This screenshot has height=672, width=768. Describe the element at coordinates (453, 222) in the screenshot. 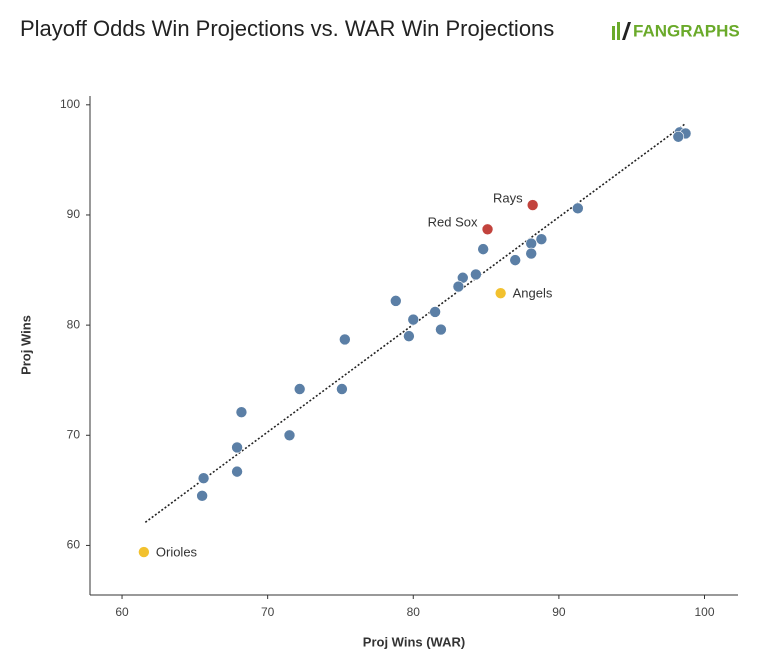

I see `point-label: Red Sox` at that location.